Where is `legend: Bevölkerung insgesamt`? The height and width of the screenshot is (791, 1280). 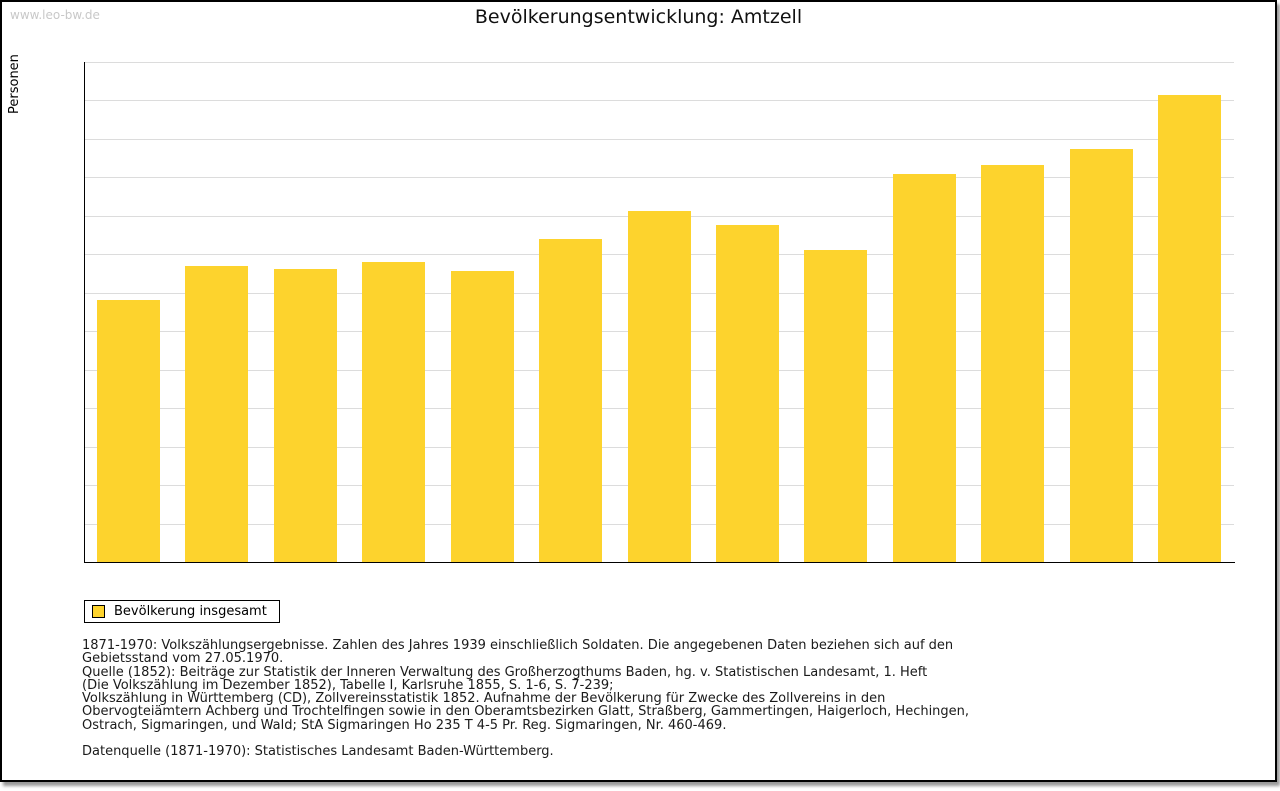
legend: Bevölkerung insgesamt is located at coordinates (182, 611).